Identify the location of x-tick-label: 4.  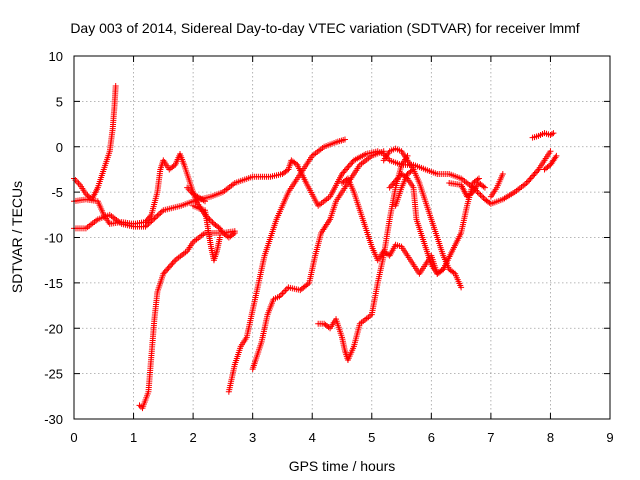
(312, 437).